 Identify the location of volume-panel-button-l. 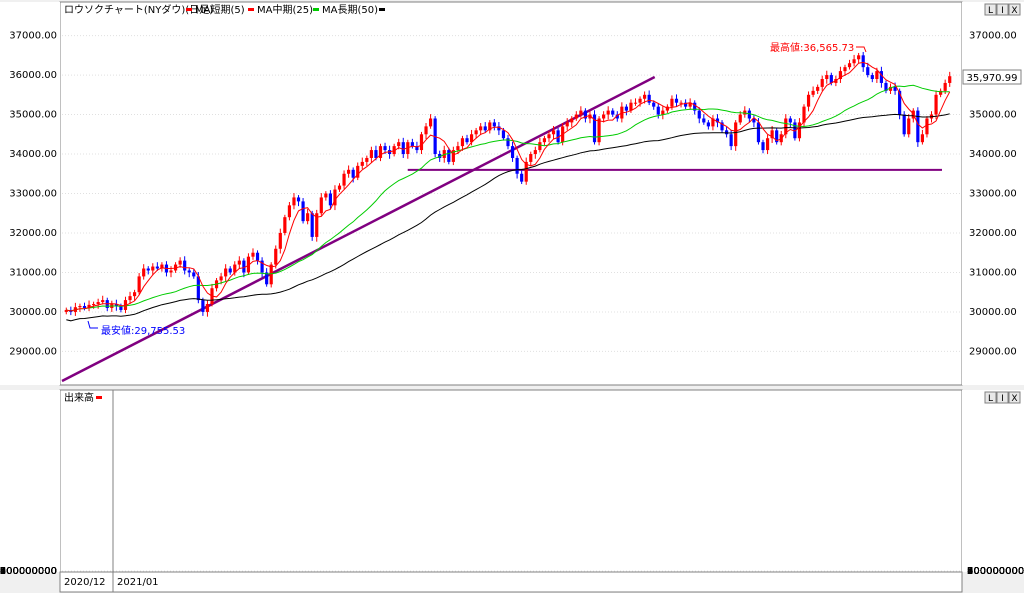
(990, 397).